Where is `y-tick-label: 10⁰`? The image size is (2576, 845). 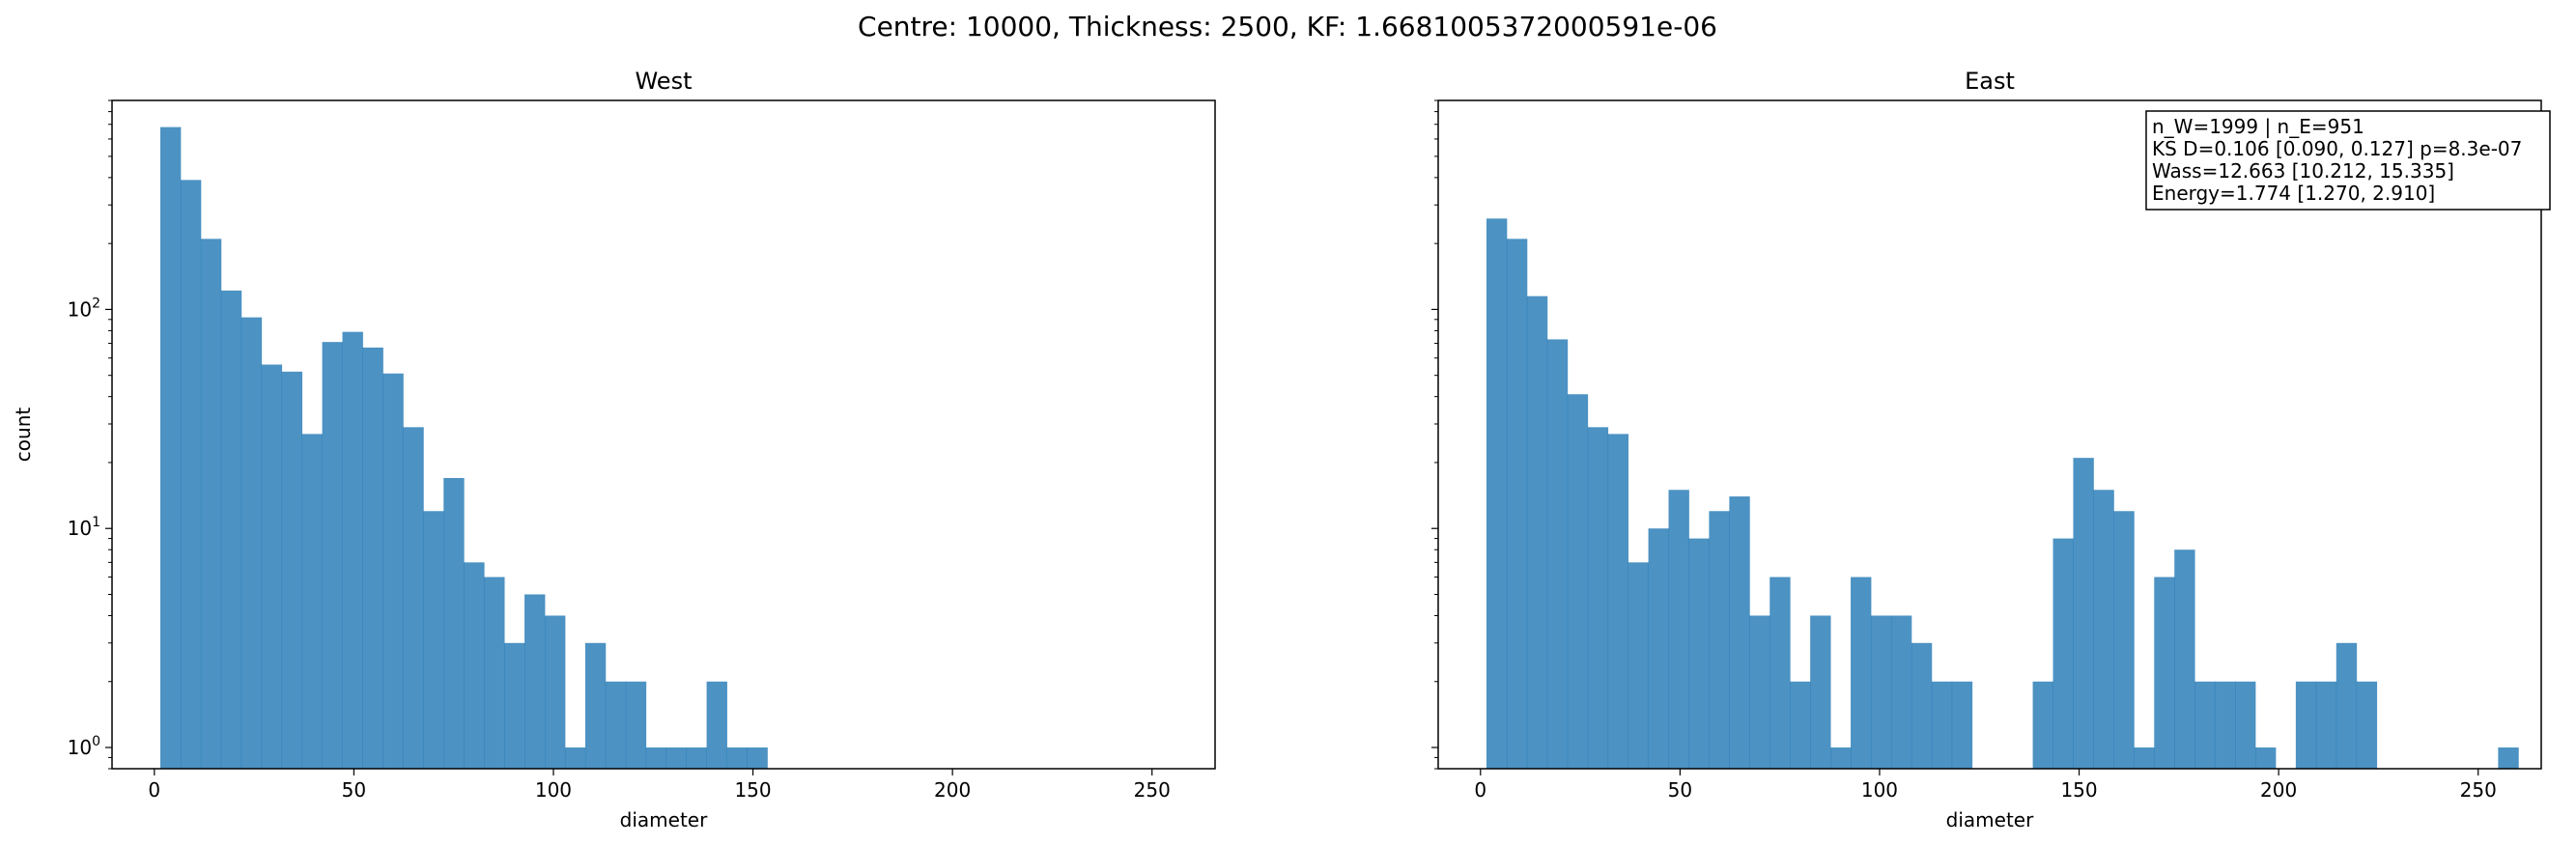 y-tick-label: 10⁰ is located at coordinates (84, 746).